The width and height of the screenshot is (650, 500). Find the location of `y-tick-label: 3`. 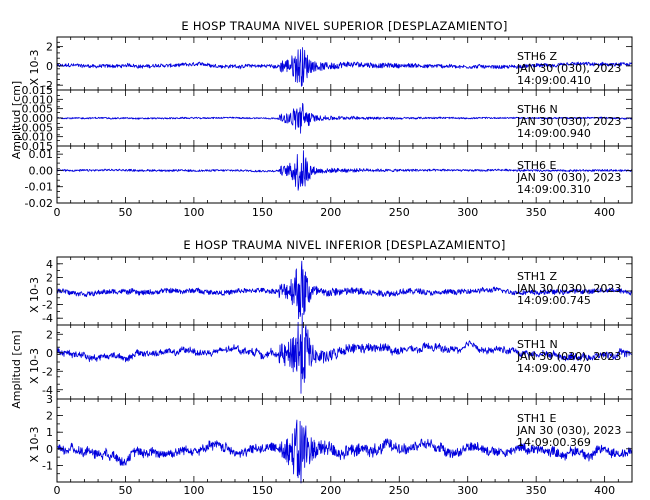

y-tick-label: 3 is located at coordinates (49, 399).